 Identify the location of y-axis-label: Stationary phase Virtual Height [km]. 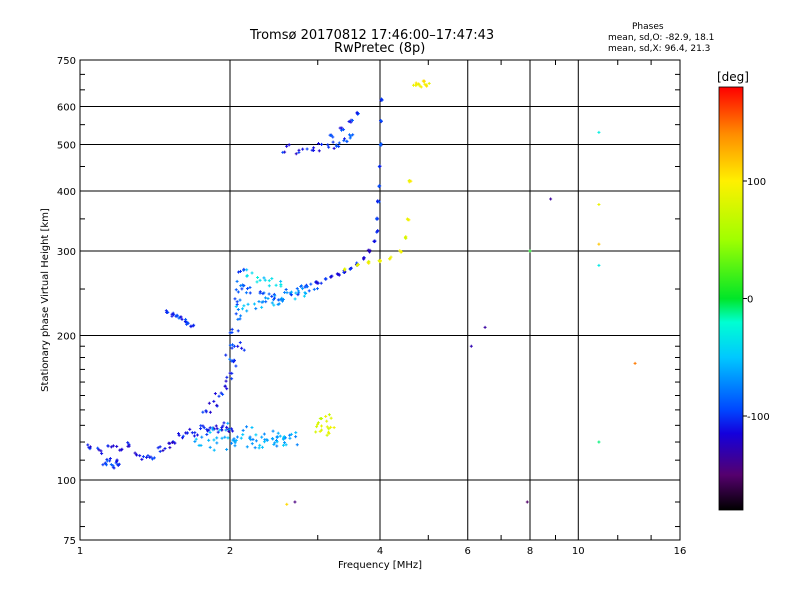
(45, 300).